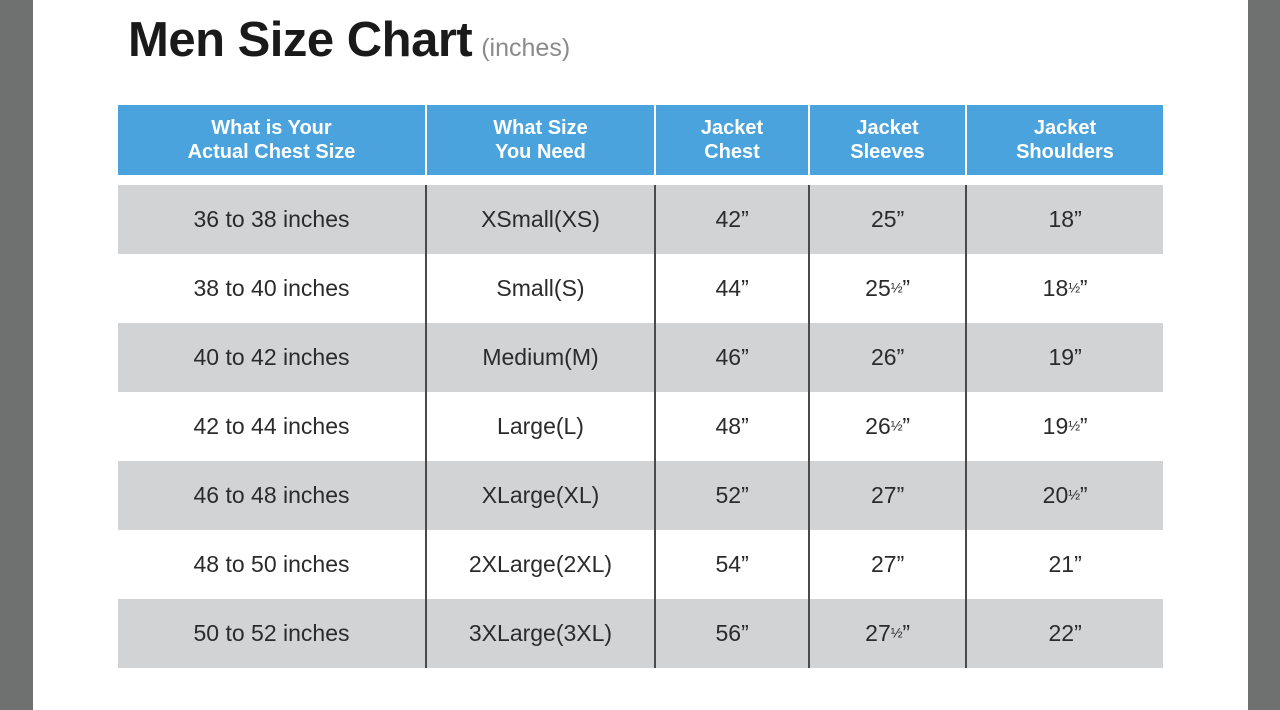 The height and width of the screenshot is (710, 1280). I want to click on table-row: 46 to 48 inches XLarge(XL) 52” 27” 20½”, so click(640, 495).